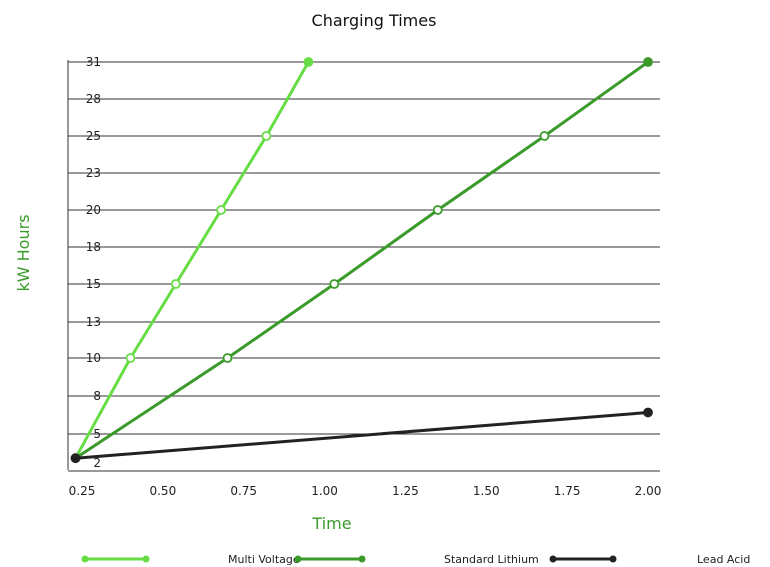 The image size is (770, 567). I want to click on legend-marker-standard-lithium-end, so click(362, 559).